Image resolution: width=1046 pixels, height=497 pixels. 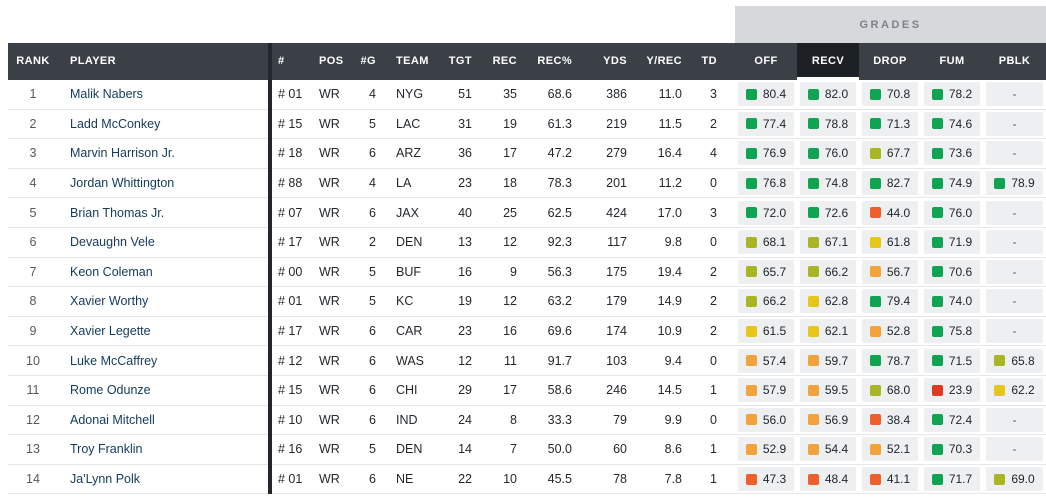 What do you see at coordinates (33, 360) in the screenshot?
I see `cell-rank: 10` at bounding box center [33, 360].